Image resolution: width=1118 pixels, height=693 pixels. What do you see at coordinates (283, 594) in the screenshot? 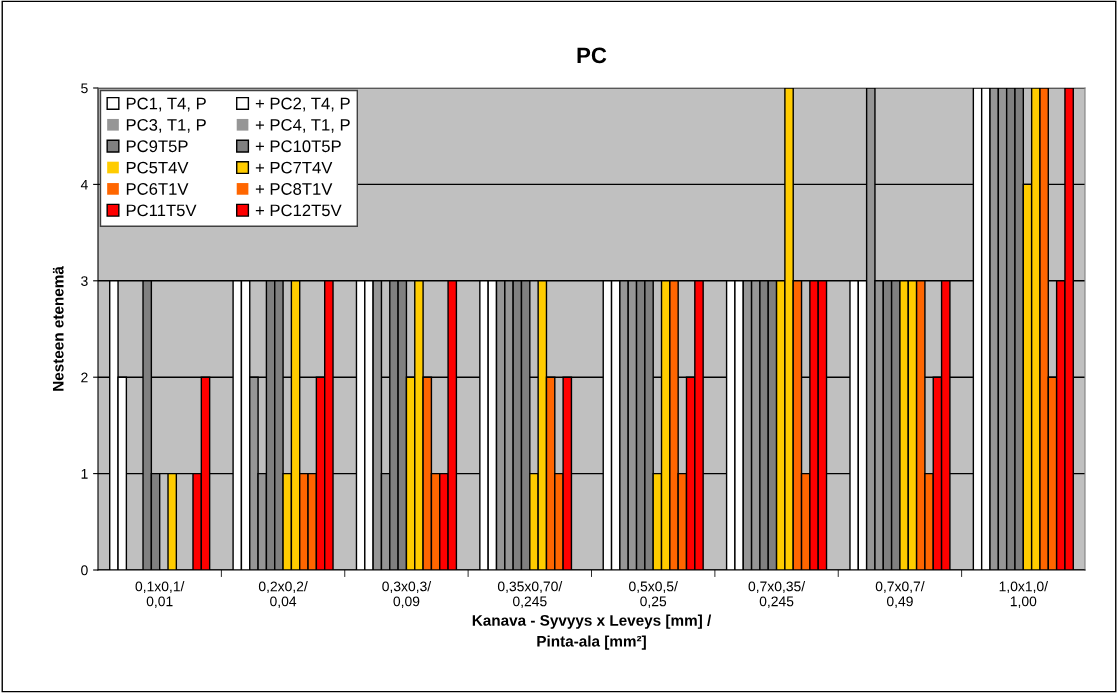
I see `x-tick-label: 0,2x0,2/ 0,04` at bounding box center [283, 594].